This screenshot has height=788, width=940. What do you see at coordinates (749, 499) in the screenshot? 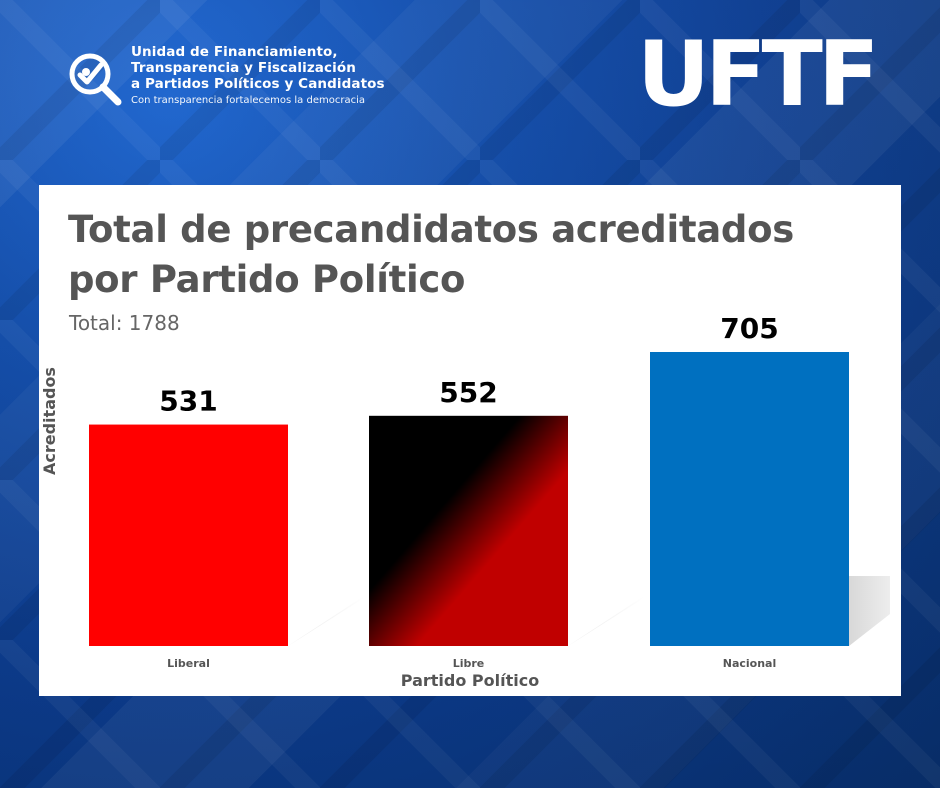
I see `bar-nacional` at bounding box center [749, 499].